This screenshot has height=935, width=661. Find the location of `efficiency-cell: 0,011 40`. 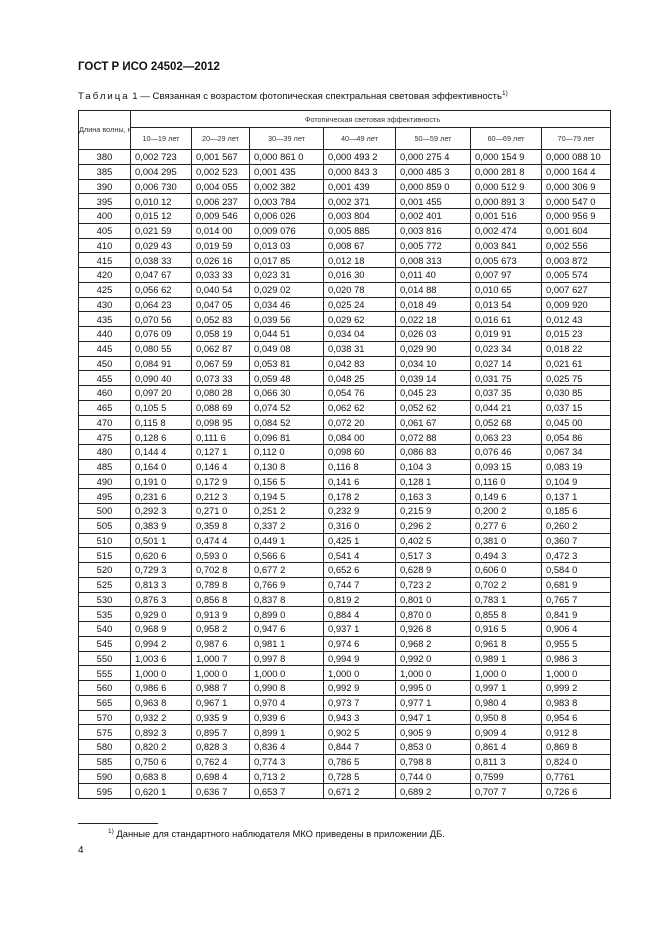

efficiency-cell: 0,011 40 is located at coordinates (433, 275).